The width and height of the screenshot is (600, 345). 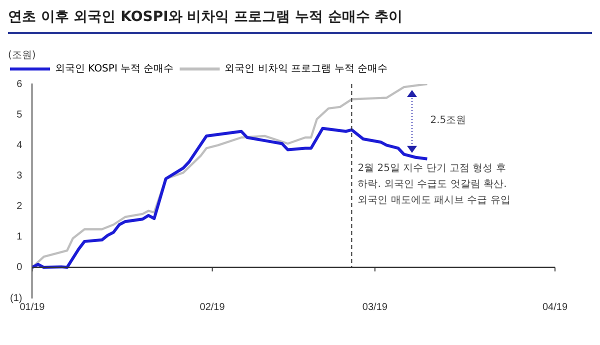 What do you see at coordinates (114, 69) in the screenshot?
I see `legend-label: 외국인 KOSPI 누적 순매수` at bounding box center [114, 69].